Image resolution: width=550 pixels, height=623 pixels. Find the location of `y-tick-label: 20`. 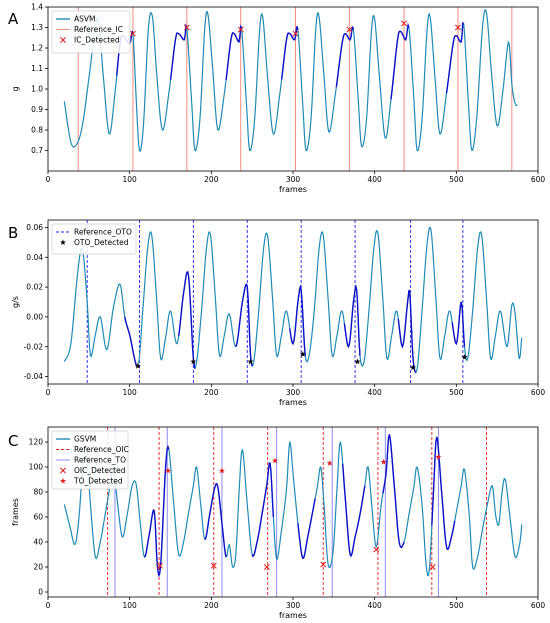

y-tick-label: 20 is located at coordinates (38, 567).